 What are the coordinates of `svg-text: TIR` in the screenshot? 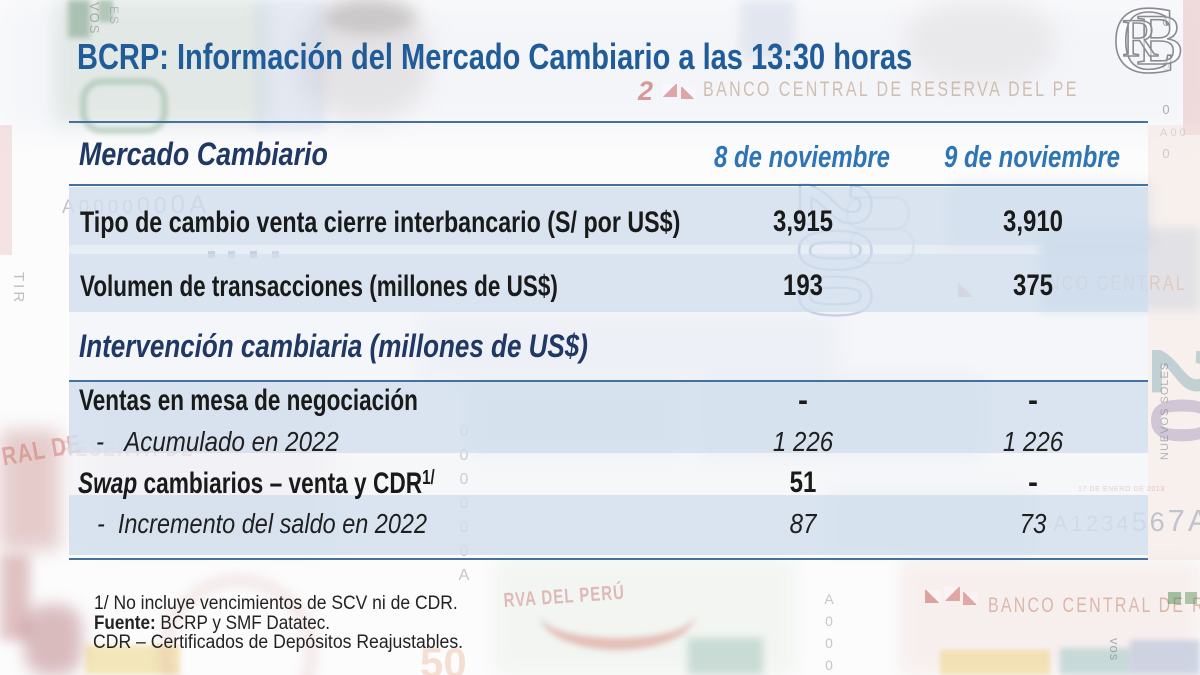 It's located at (18, 288).